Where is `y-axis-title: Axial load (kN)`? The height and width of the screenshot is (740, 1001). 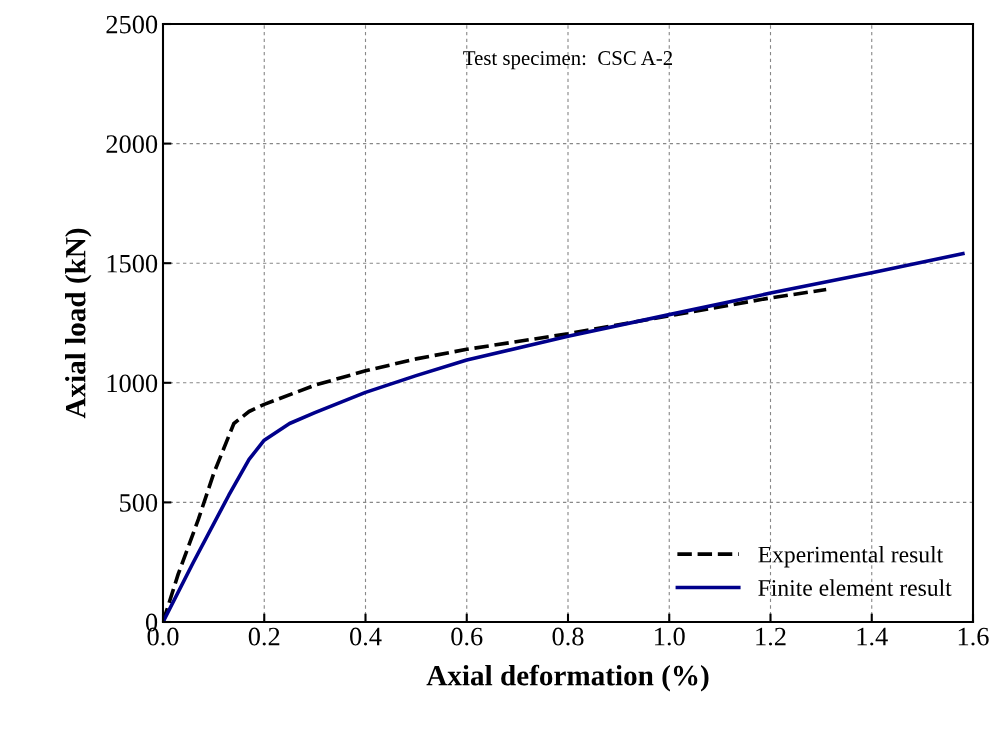 y-axis-title: Axial load (kN) is located at coordinates (78, 323).